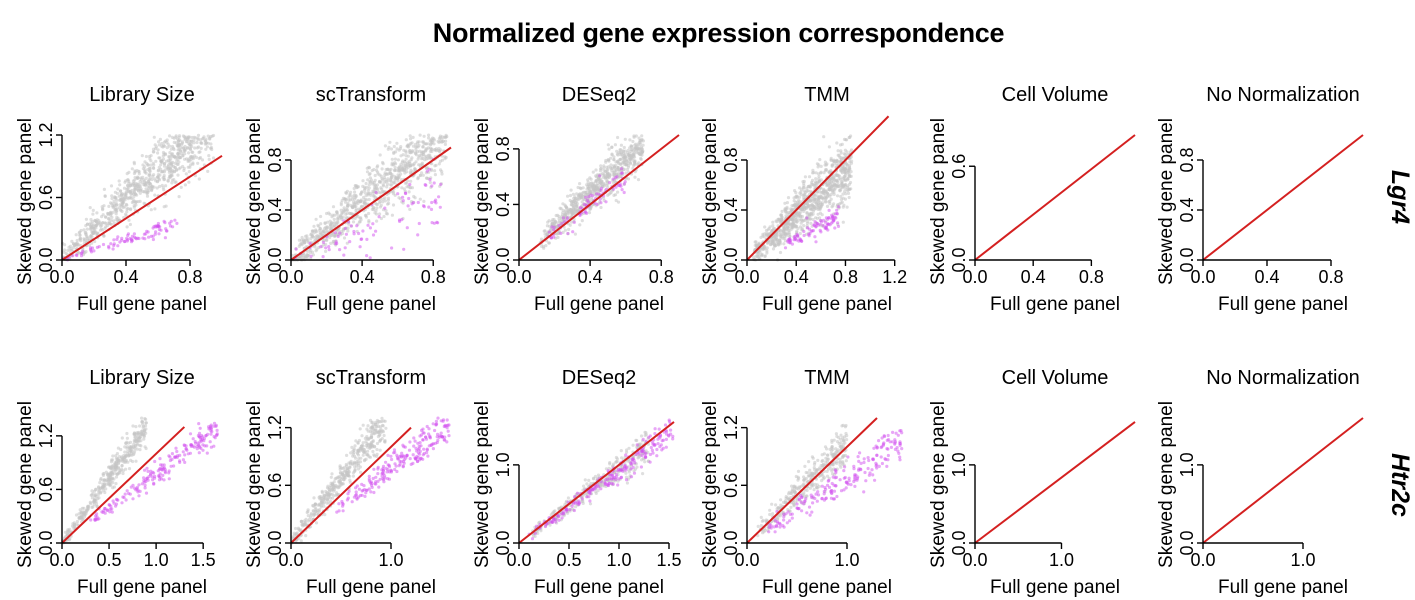  I want to click on y-axis-label: Skewed gene panel, so click(710, 201).